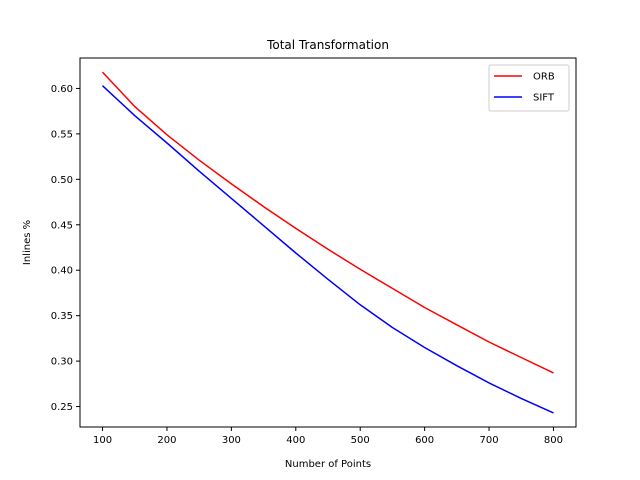 This screenshot has height=480, width=640. Describe the element at coordinates (544, 98) in the screenshot. I see `legend-label-sift: SIFT` at that location.